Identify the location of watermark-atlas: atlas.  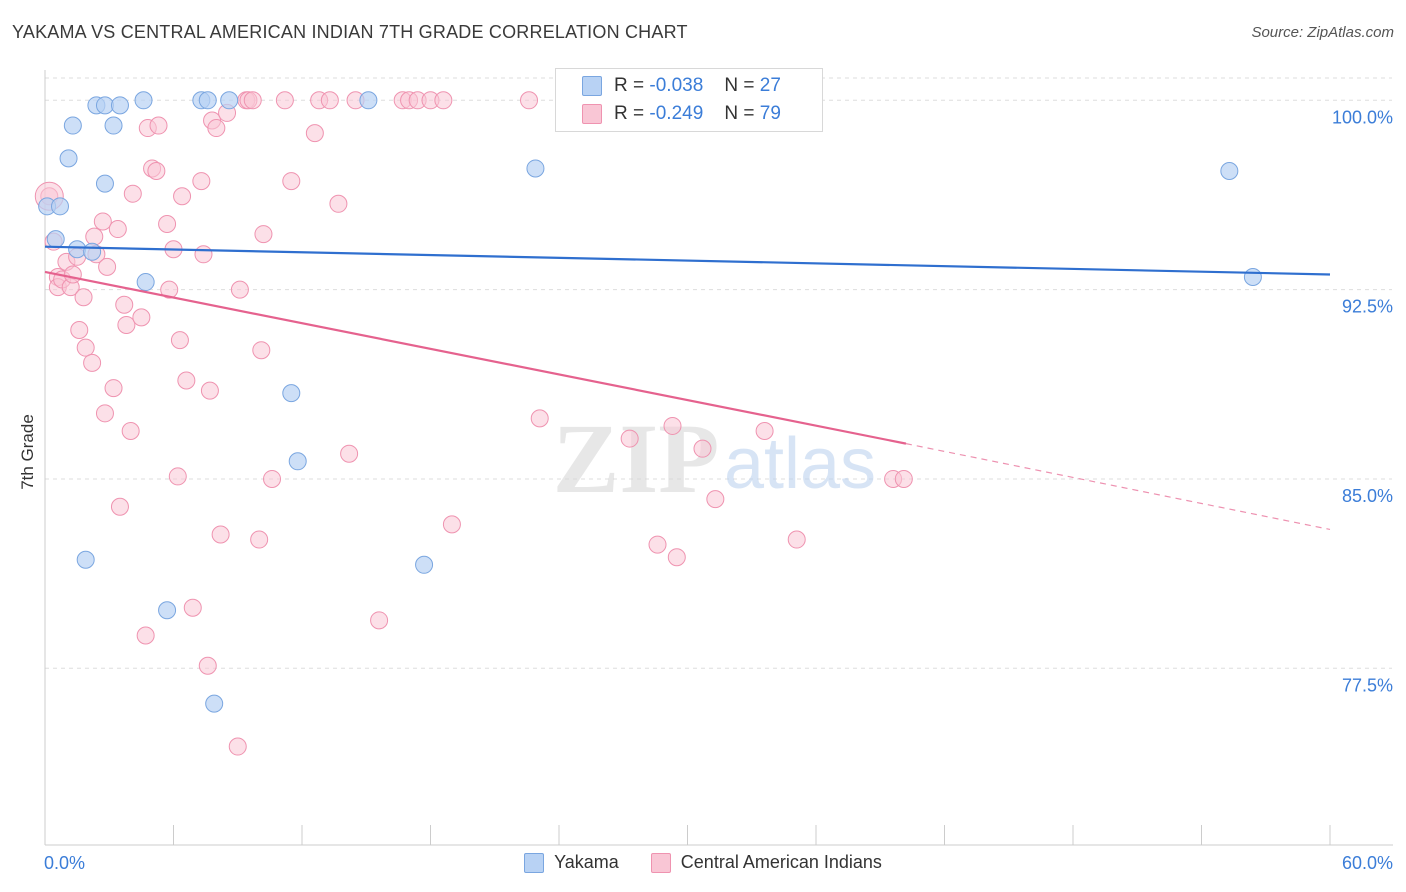
(800, 464).